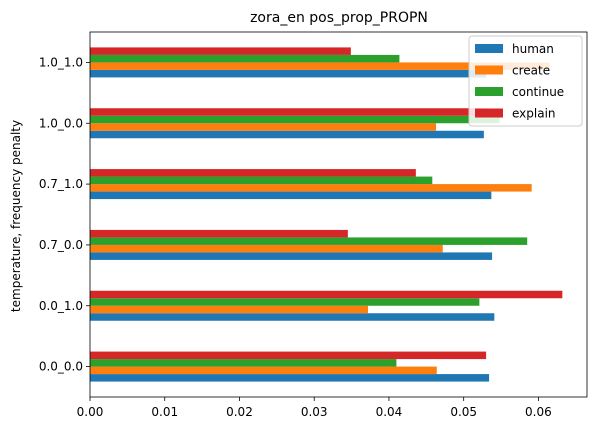  I want to click on legend-label-human: human, so click(533, 49).